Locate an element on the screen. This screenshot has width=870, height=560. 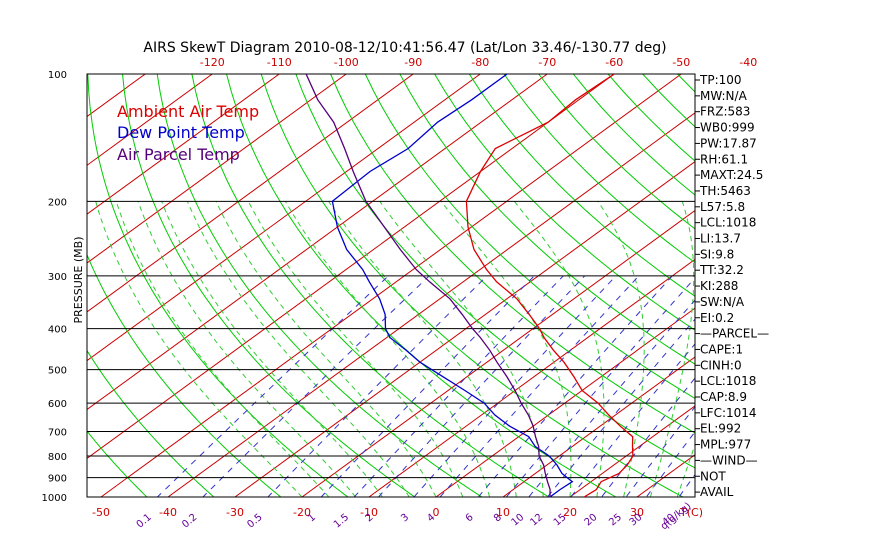
mixing-ratio-tick-label: 0.5 is located at coordinates (254, 521).